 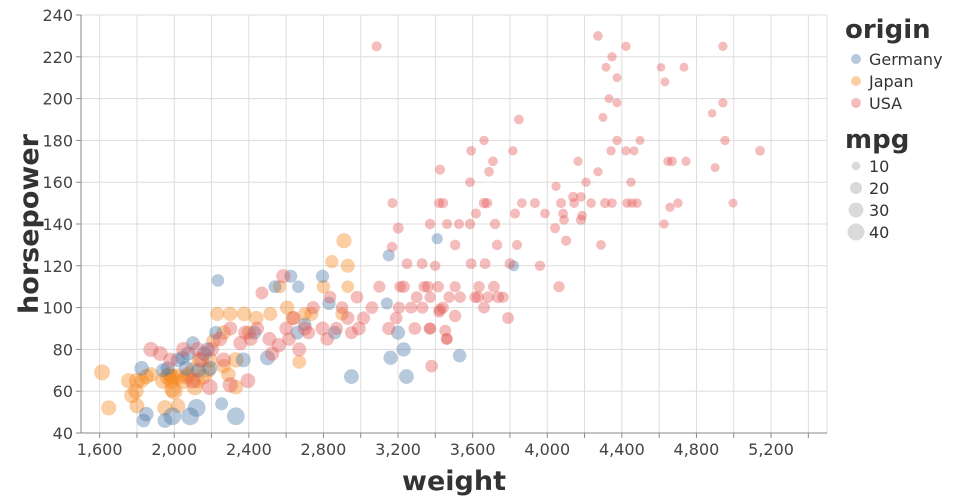 I want to click on legend-label-japan: Japan, so click(x=891, y=81).